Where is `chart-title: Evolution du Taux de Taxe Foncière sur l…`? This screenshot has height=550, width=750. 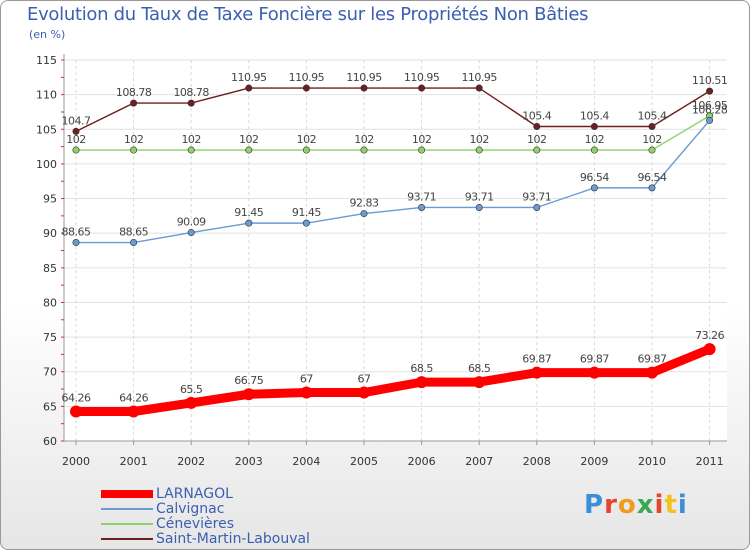
chart-title: Evolution du Taux de Taxe Foncière sur l… is located at coordinates (308, 14).